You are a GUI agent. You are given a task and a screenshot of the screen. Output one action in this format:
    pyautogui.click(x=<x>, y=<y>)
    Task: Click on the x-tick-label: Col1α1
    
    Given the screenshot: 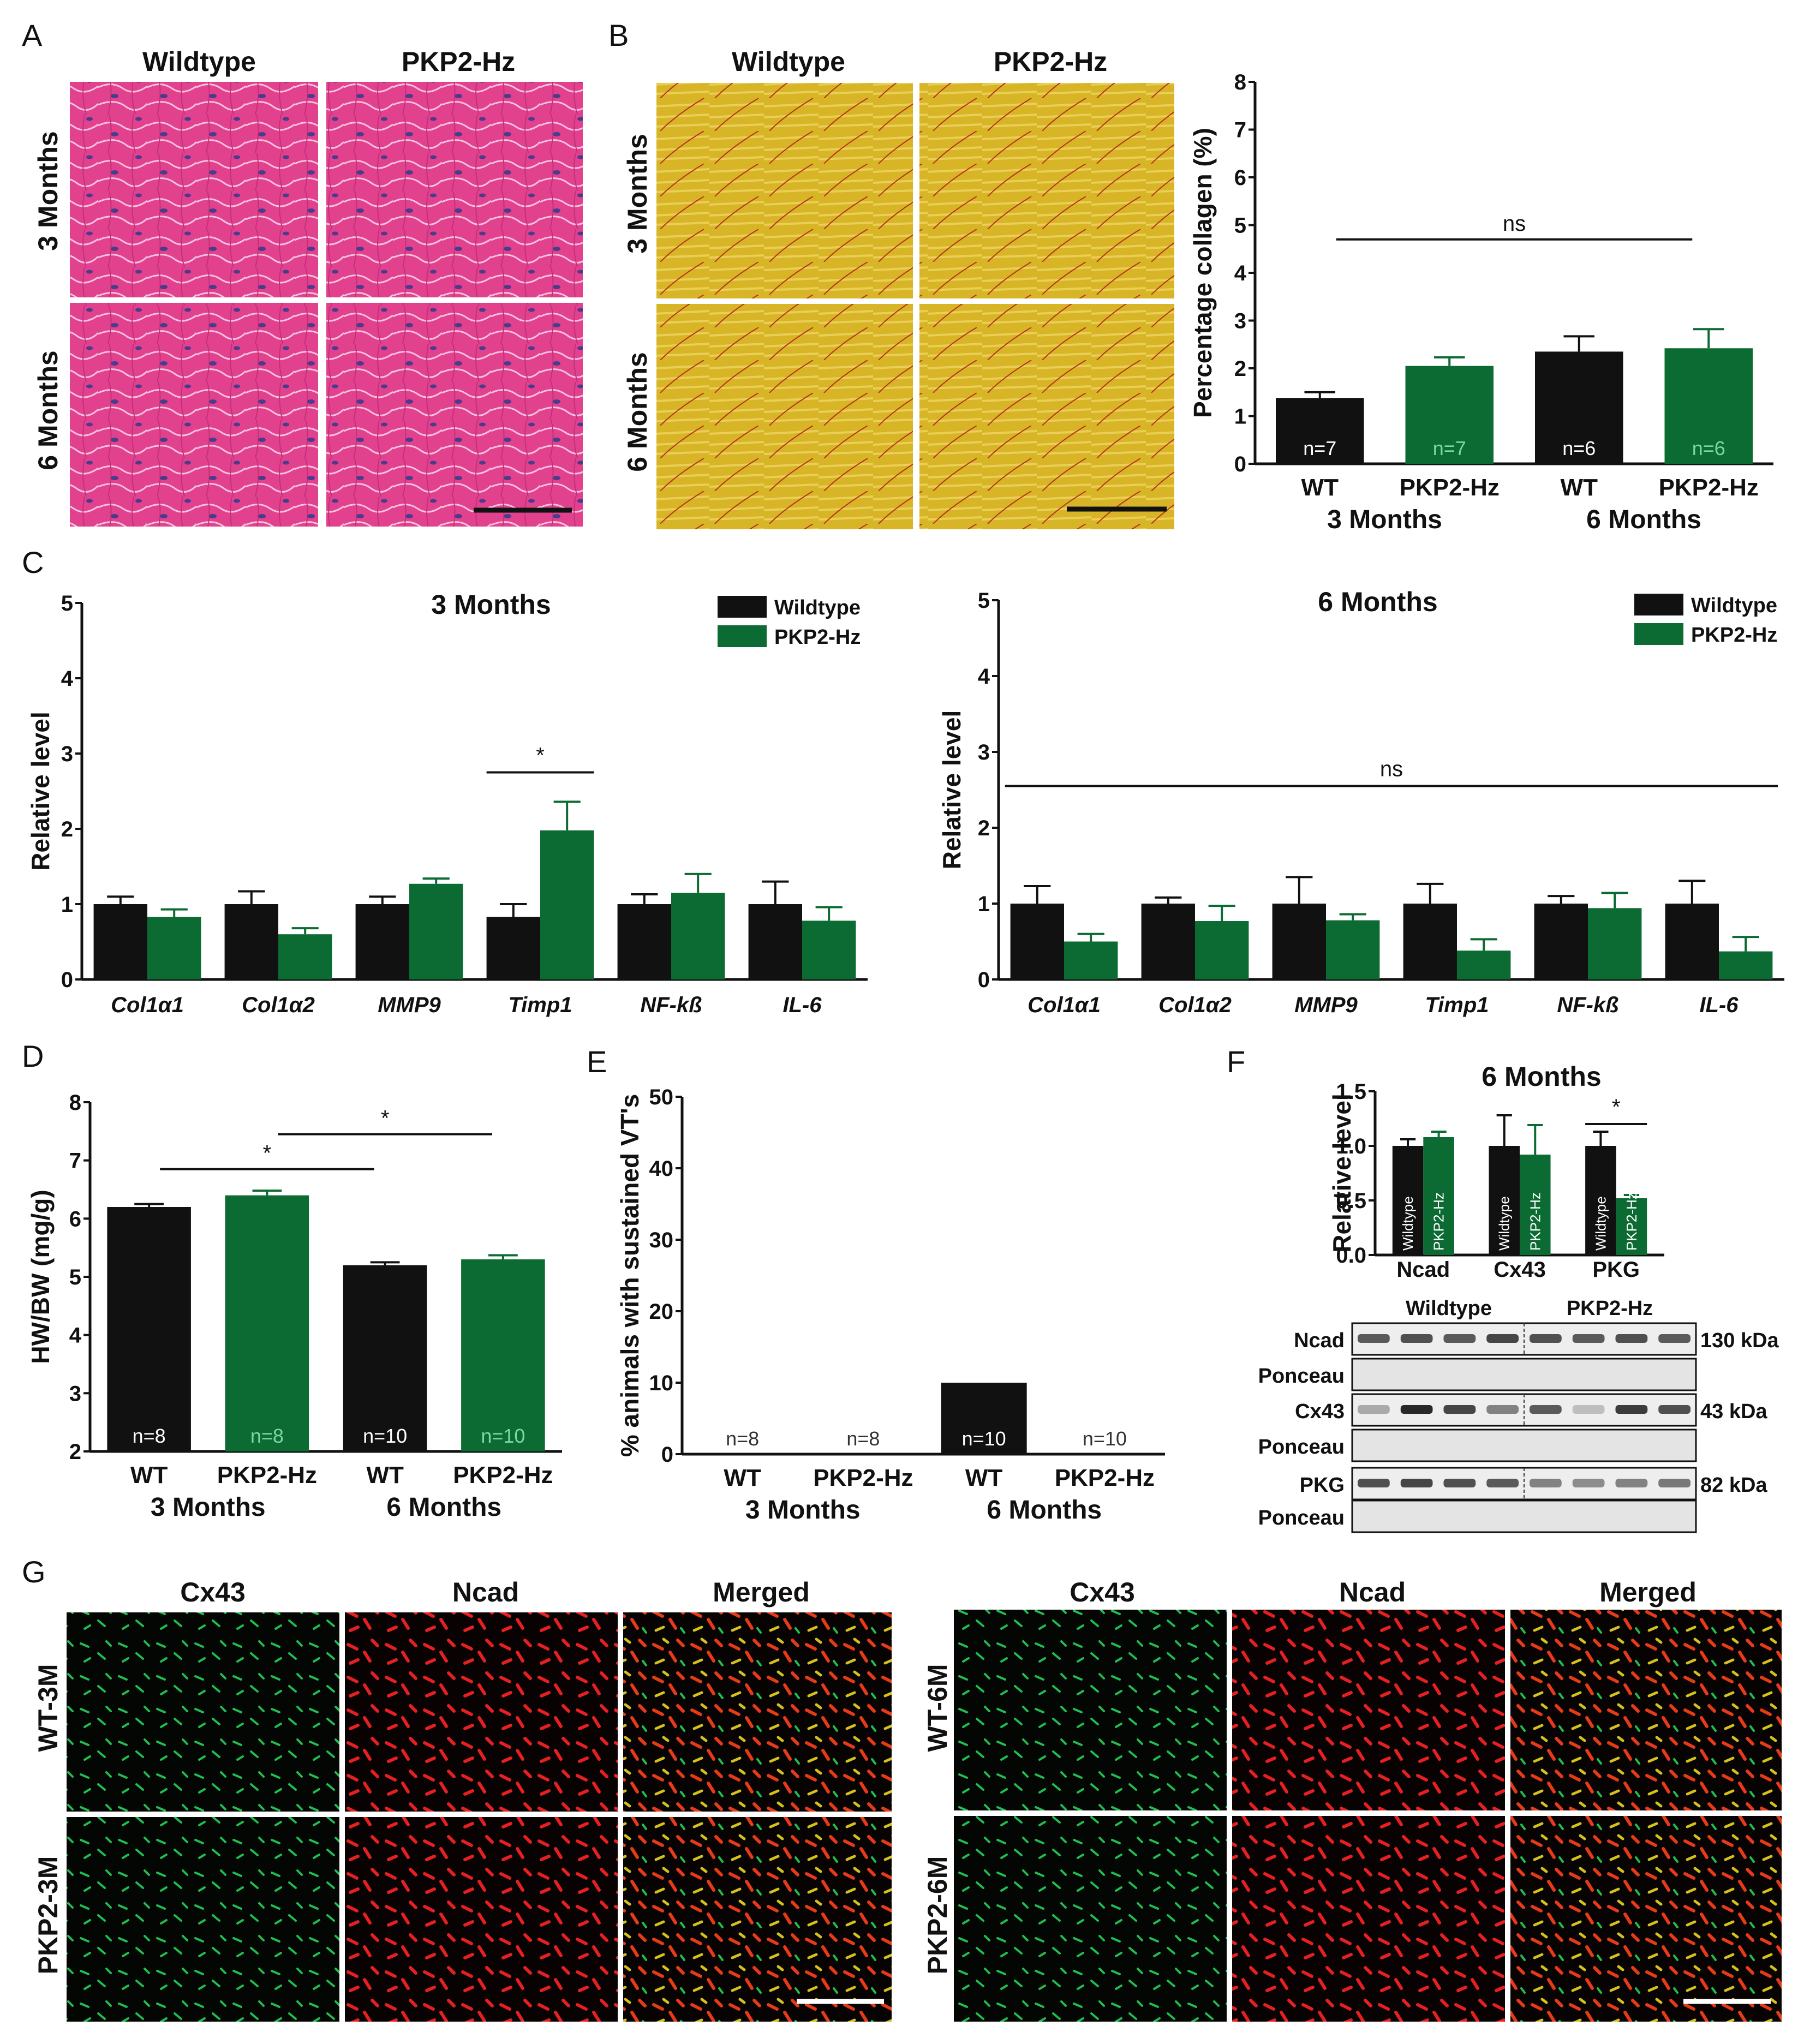 What is the action you would take?
    pyautogui.click(x=1064, y=1005)
    